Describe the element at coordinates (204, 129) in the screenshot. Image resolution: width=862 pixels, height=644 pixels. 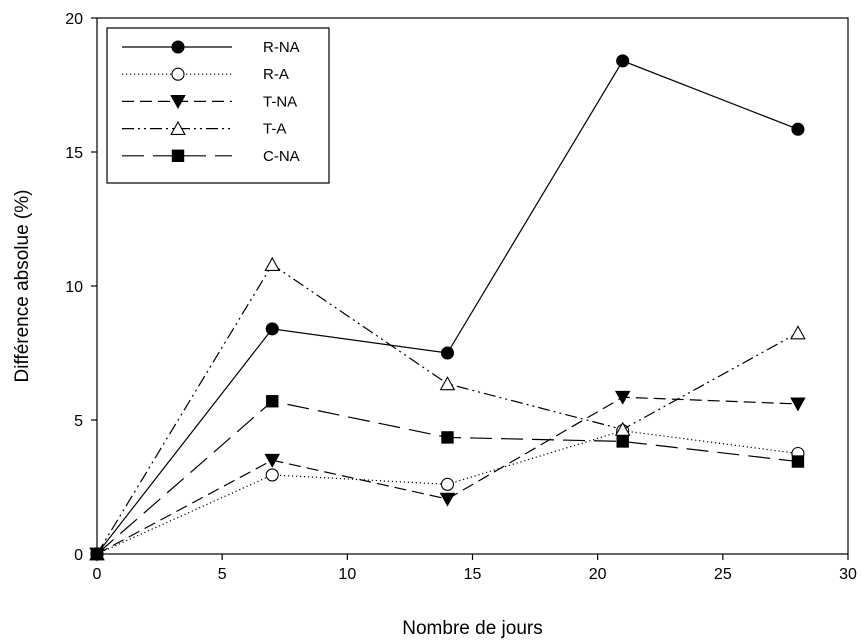
I see `legend-item: T-A` at that location.